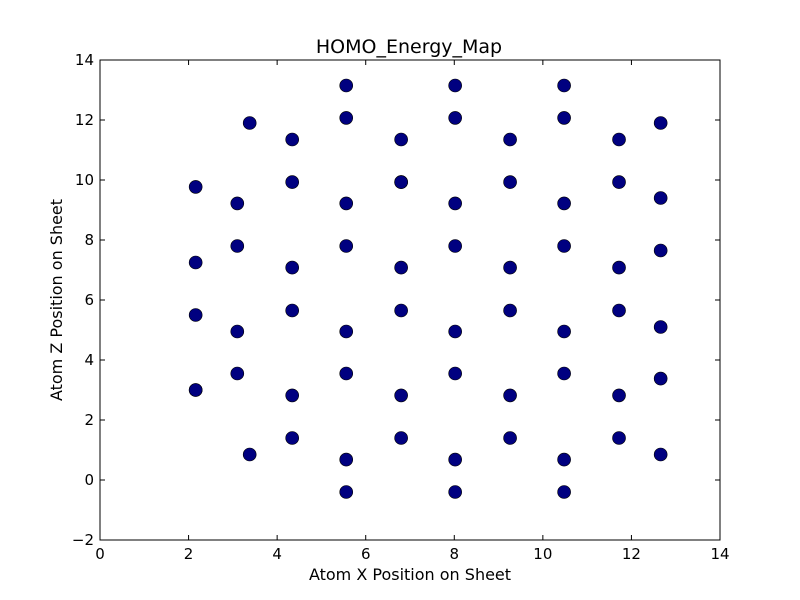  I want to click on y-tick-label: 4, so click(89, 360).